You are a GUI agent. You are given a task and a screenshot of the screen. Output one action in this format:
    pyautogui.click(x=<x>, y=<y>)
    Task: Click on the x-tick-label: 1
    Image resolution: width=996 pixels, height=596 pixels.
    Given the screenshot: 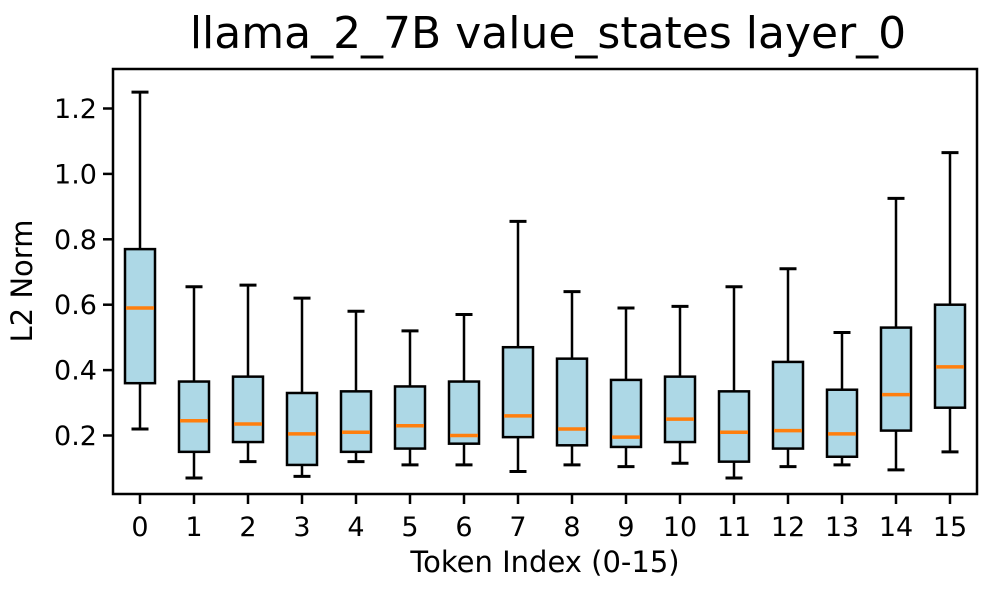 What is the action you would take?
    pyautogui.click(x=193, y=527)
    